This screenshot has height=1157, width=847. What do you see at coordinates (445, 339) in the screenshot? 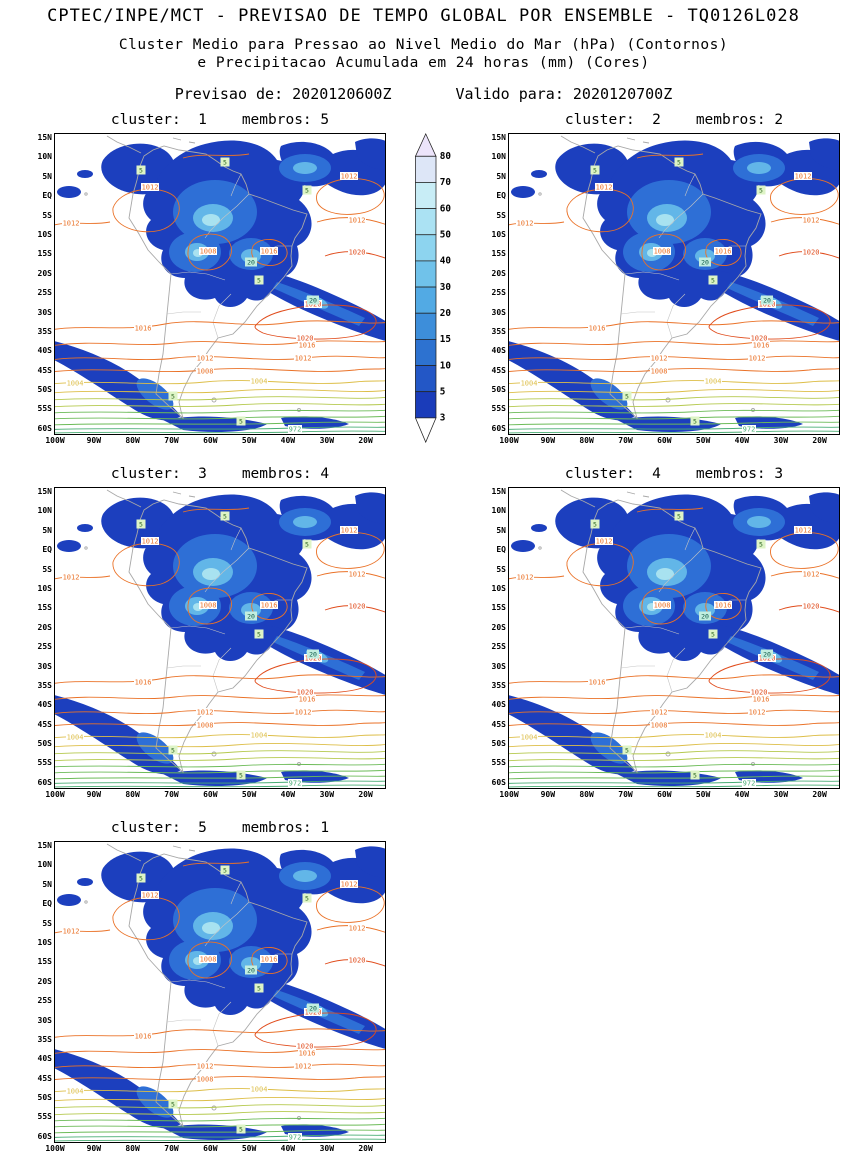
I see `svg-text: 15` at bounding box center [445, 339].